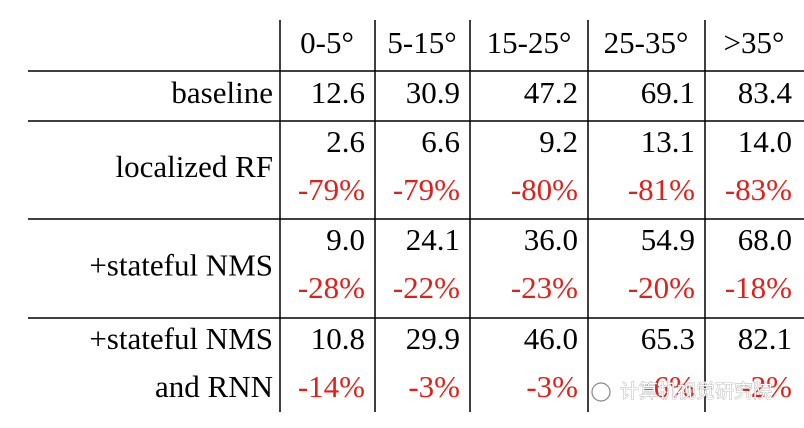 This screenshot has width=804, height=428. Describe the element at coordinates (669, 386) in the screenshot. I see `change: -6%` at that location.